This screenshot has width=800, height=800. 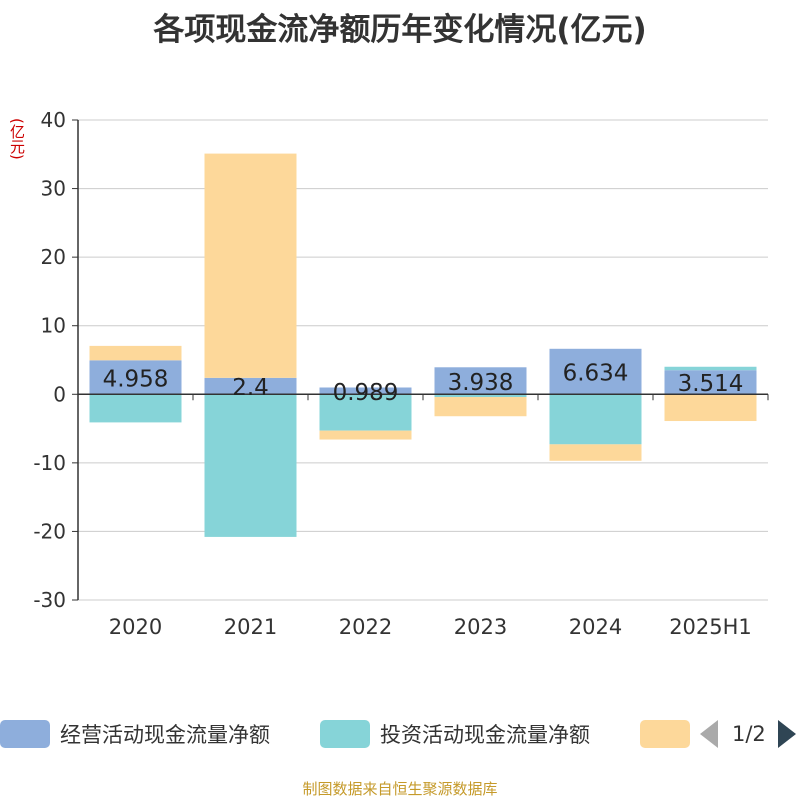 I want to click on bar-1-2023, so click(x=480, y=381).